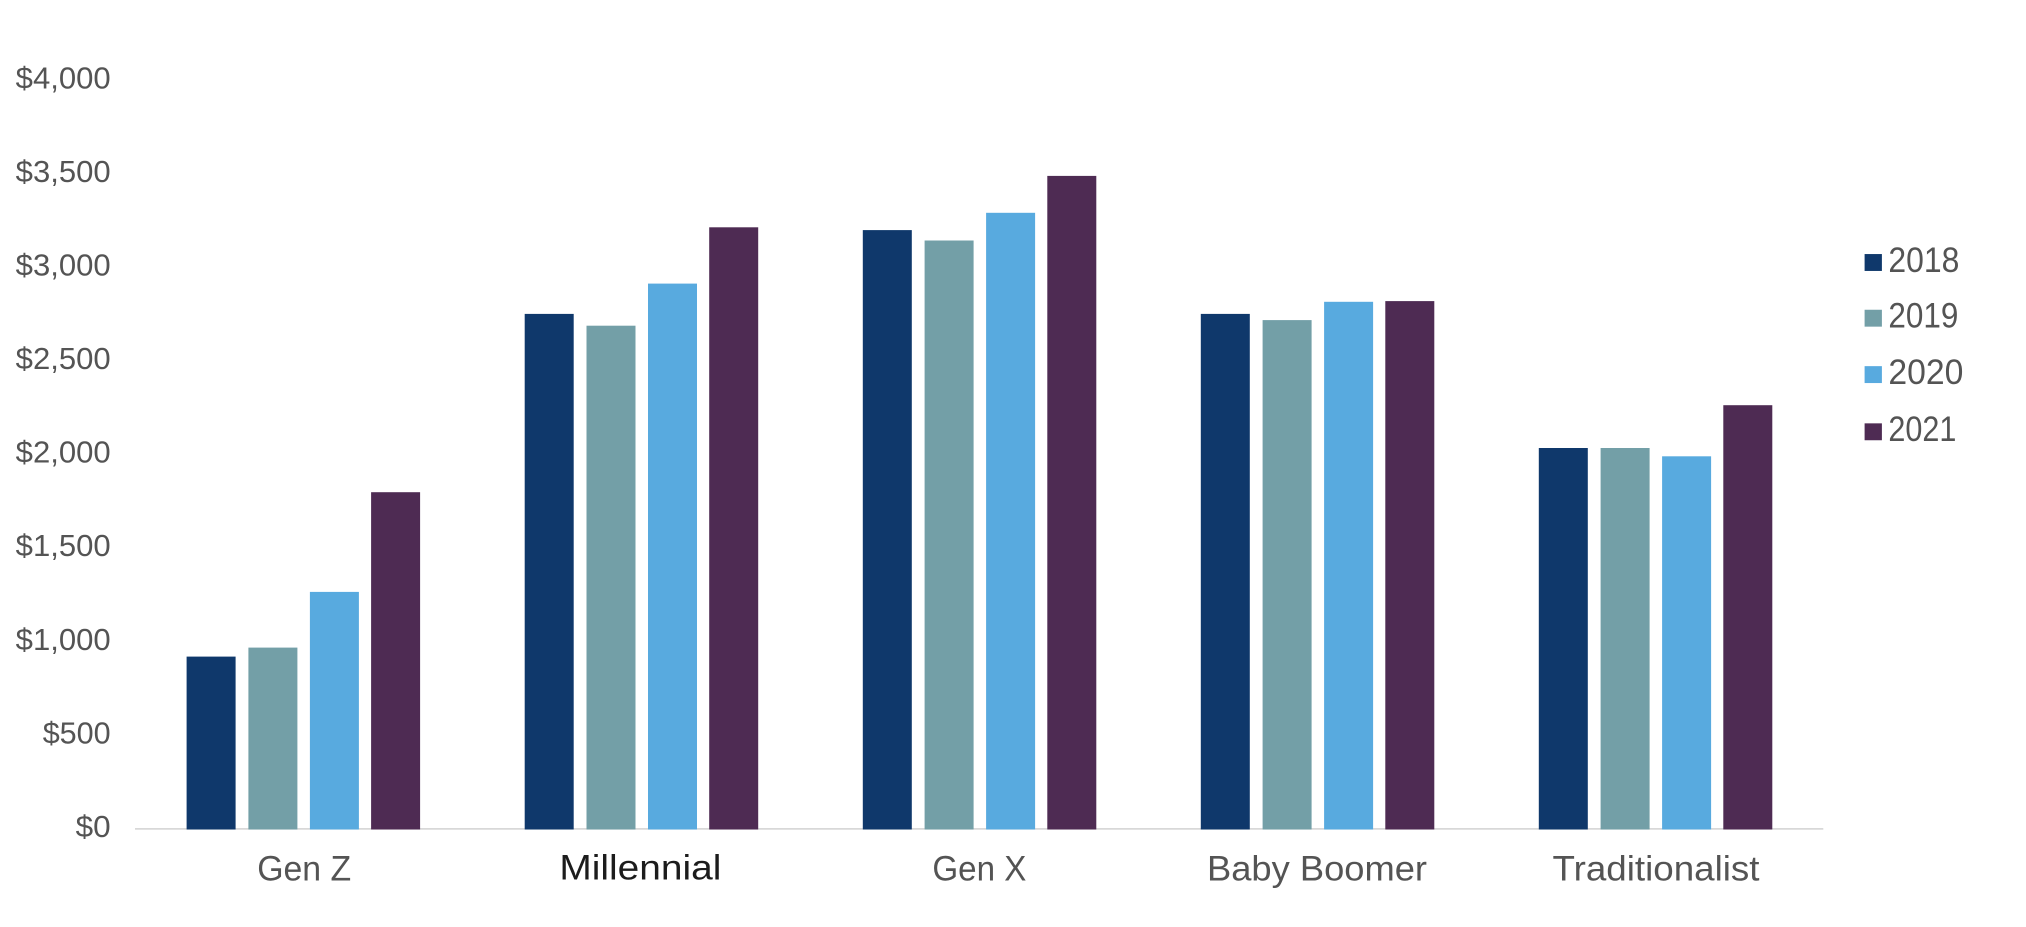  I want to click on svg-text: $1,000, so click(63, 639).